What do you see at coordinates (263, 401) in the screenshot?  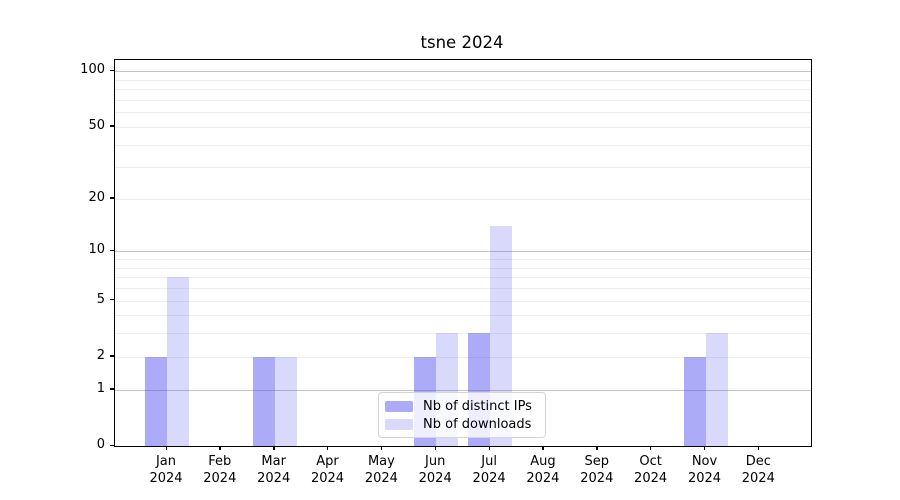 I see `bar-distinct-ips-mar` at bounding box center [263, 401].